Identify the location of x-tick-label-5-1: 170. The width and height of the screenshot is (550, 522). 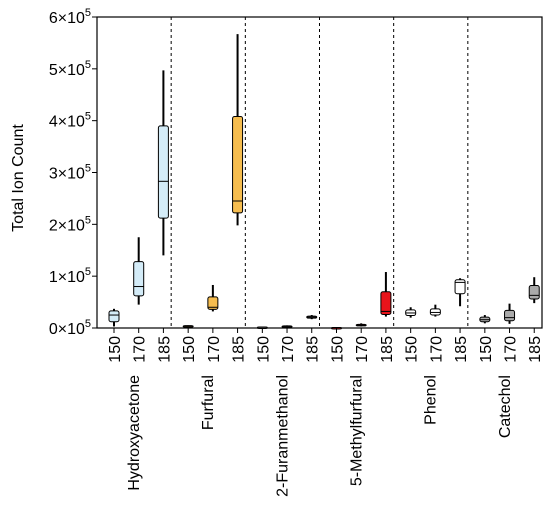
(511, 349).